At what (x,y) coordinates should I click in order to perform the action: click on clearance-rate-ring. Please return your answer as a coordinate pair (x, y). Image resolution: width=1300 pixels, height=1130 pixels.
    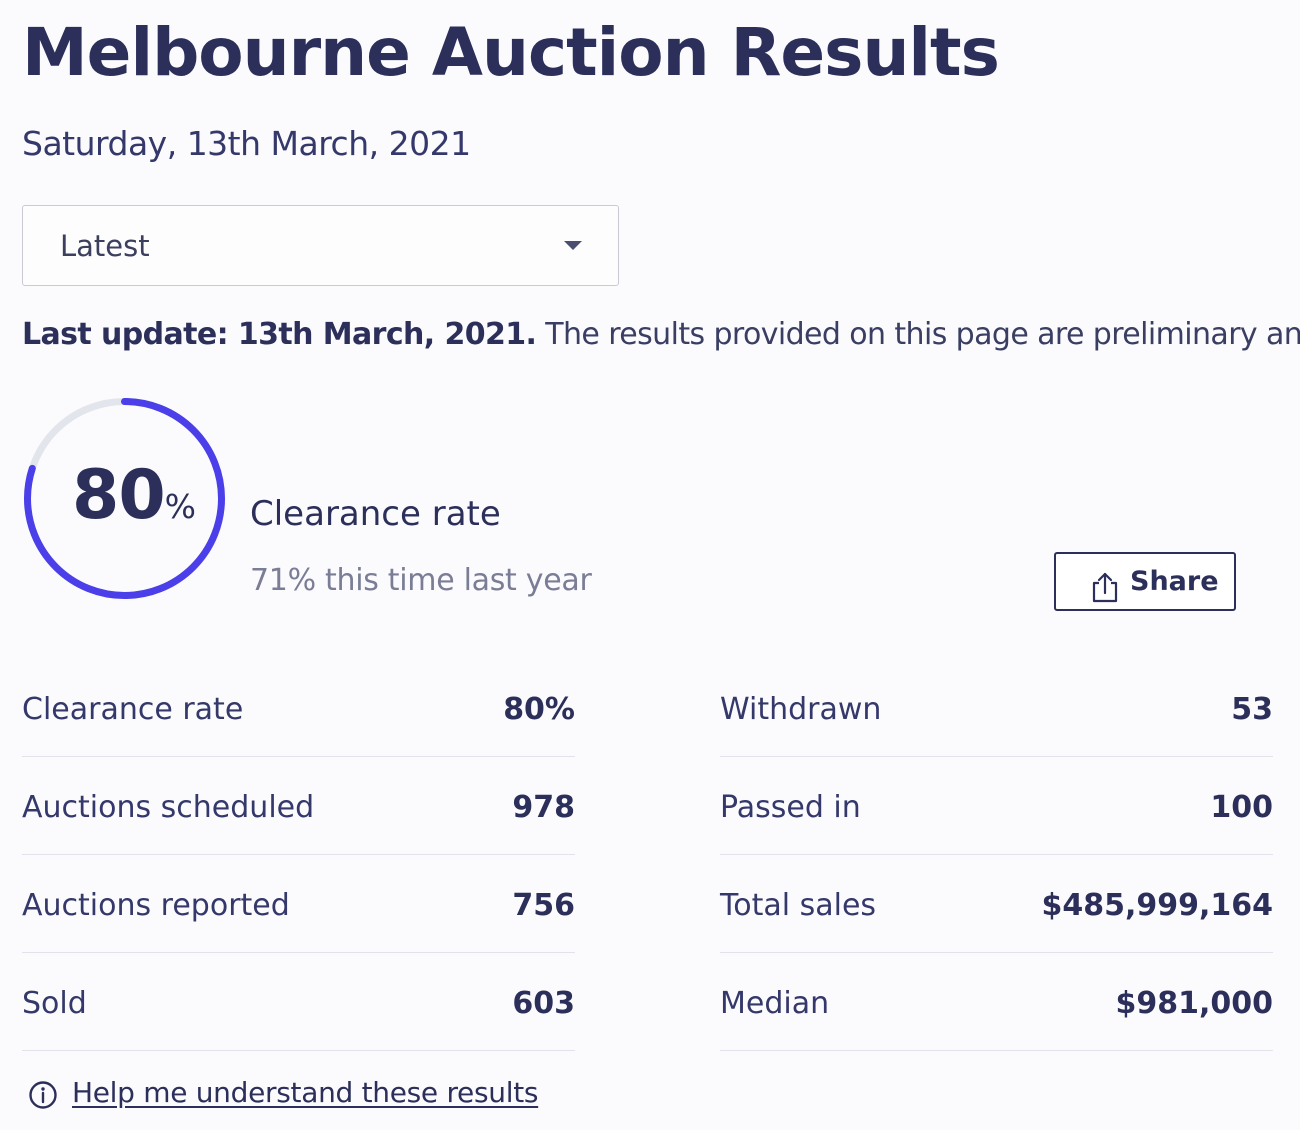
    Looking at the image, I should click on (124, 498).